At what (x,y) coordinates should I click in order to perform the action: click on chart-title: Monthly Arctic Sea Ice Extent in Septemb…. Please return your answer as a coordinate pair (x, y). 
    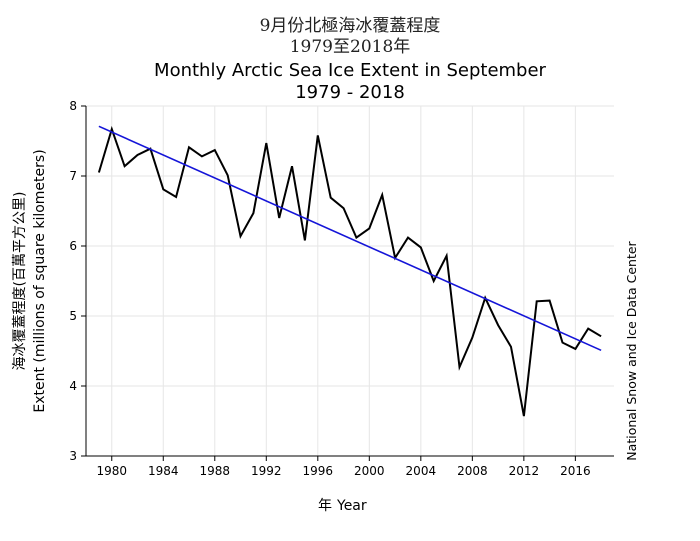
    Looking at the image, I should click on (350, 70).